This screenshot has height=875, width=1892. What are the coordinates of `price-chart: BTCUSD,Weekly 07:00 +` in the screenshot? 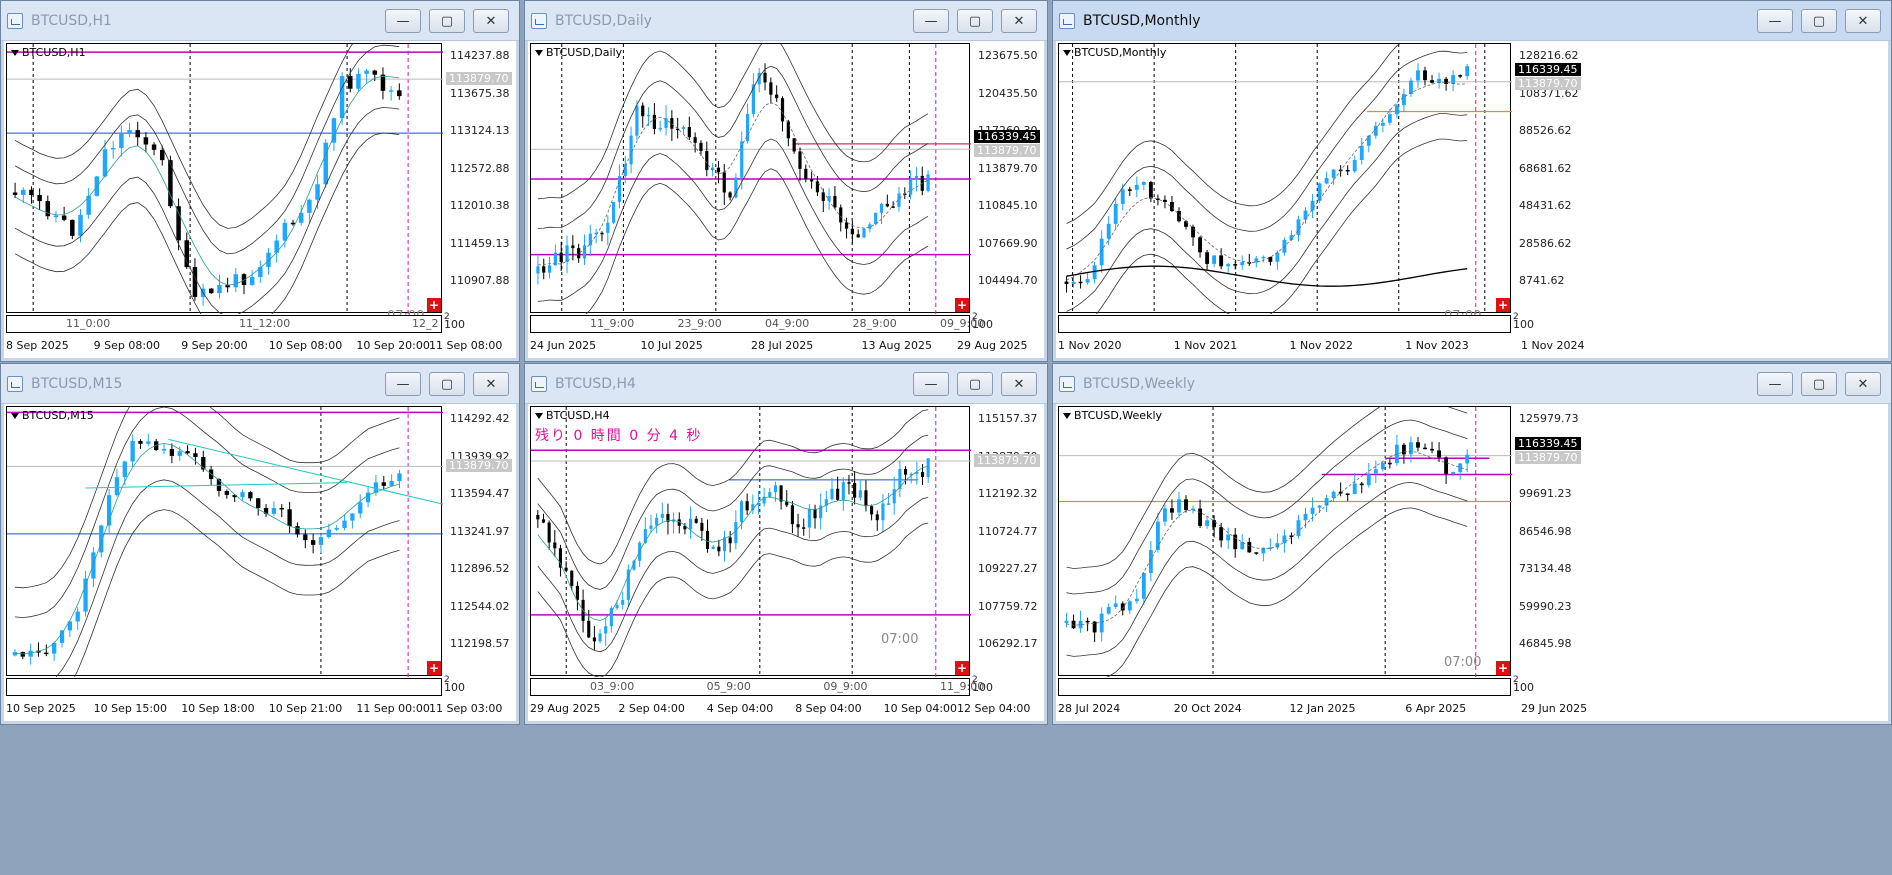 It's located at (1285, 541).